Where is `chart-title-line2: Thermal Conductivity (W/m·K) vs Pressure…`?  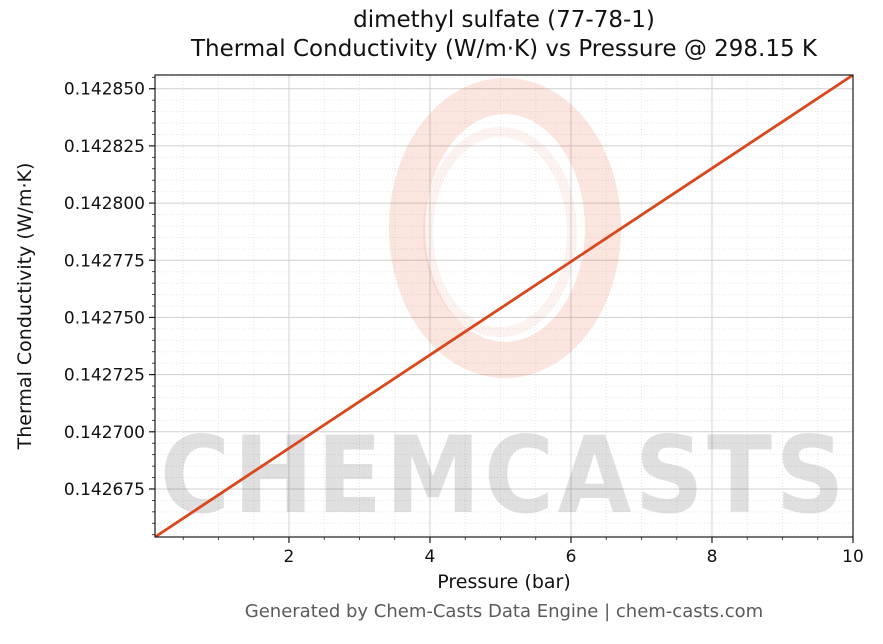 chart-title-line2: Thermal Conductivity (W/m·K) vs Pressure… is located at coordinates (504, 49).